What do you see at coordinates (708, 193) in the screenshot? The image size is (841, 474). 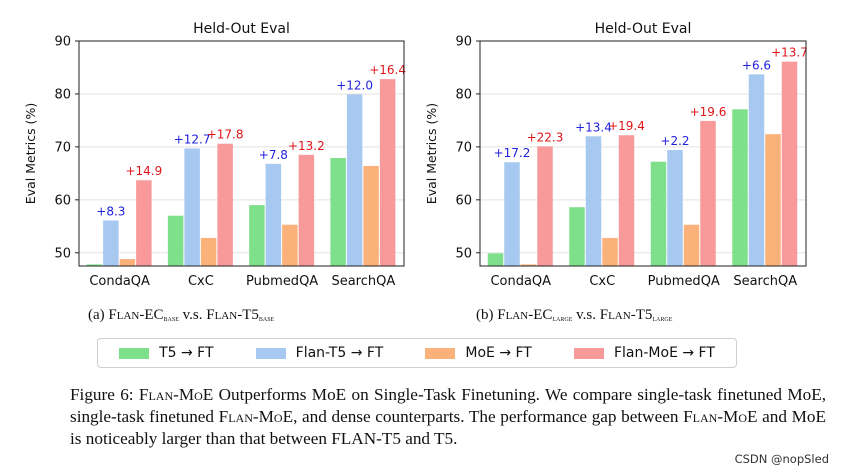 I see `chart-2-bar-pubmedqa-s3` at bounding box center [708, 193].